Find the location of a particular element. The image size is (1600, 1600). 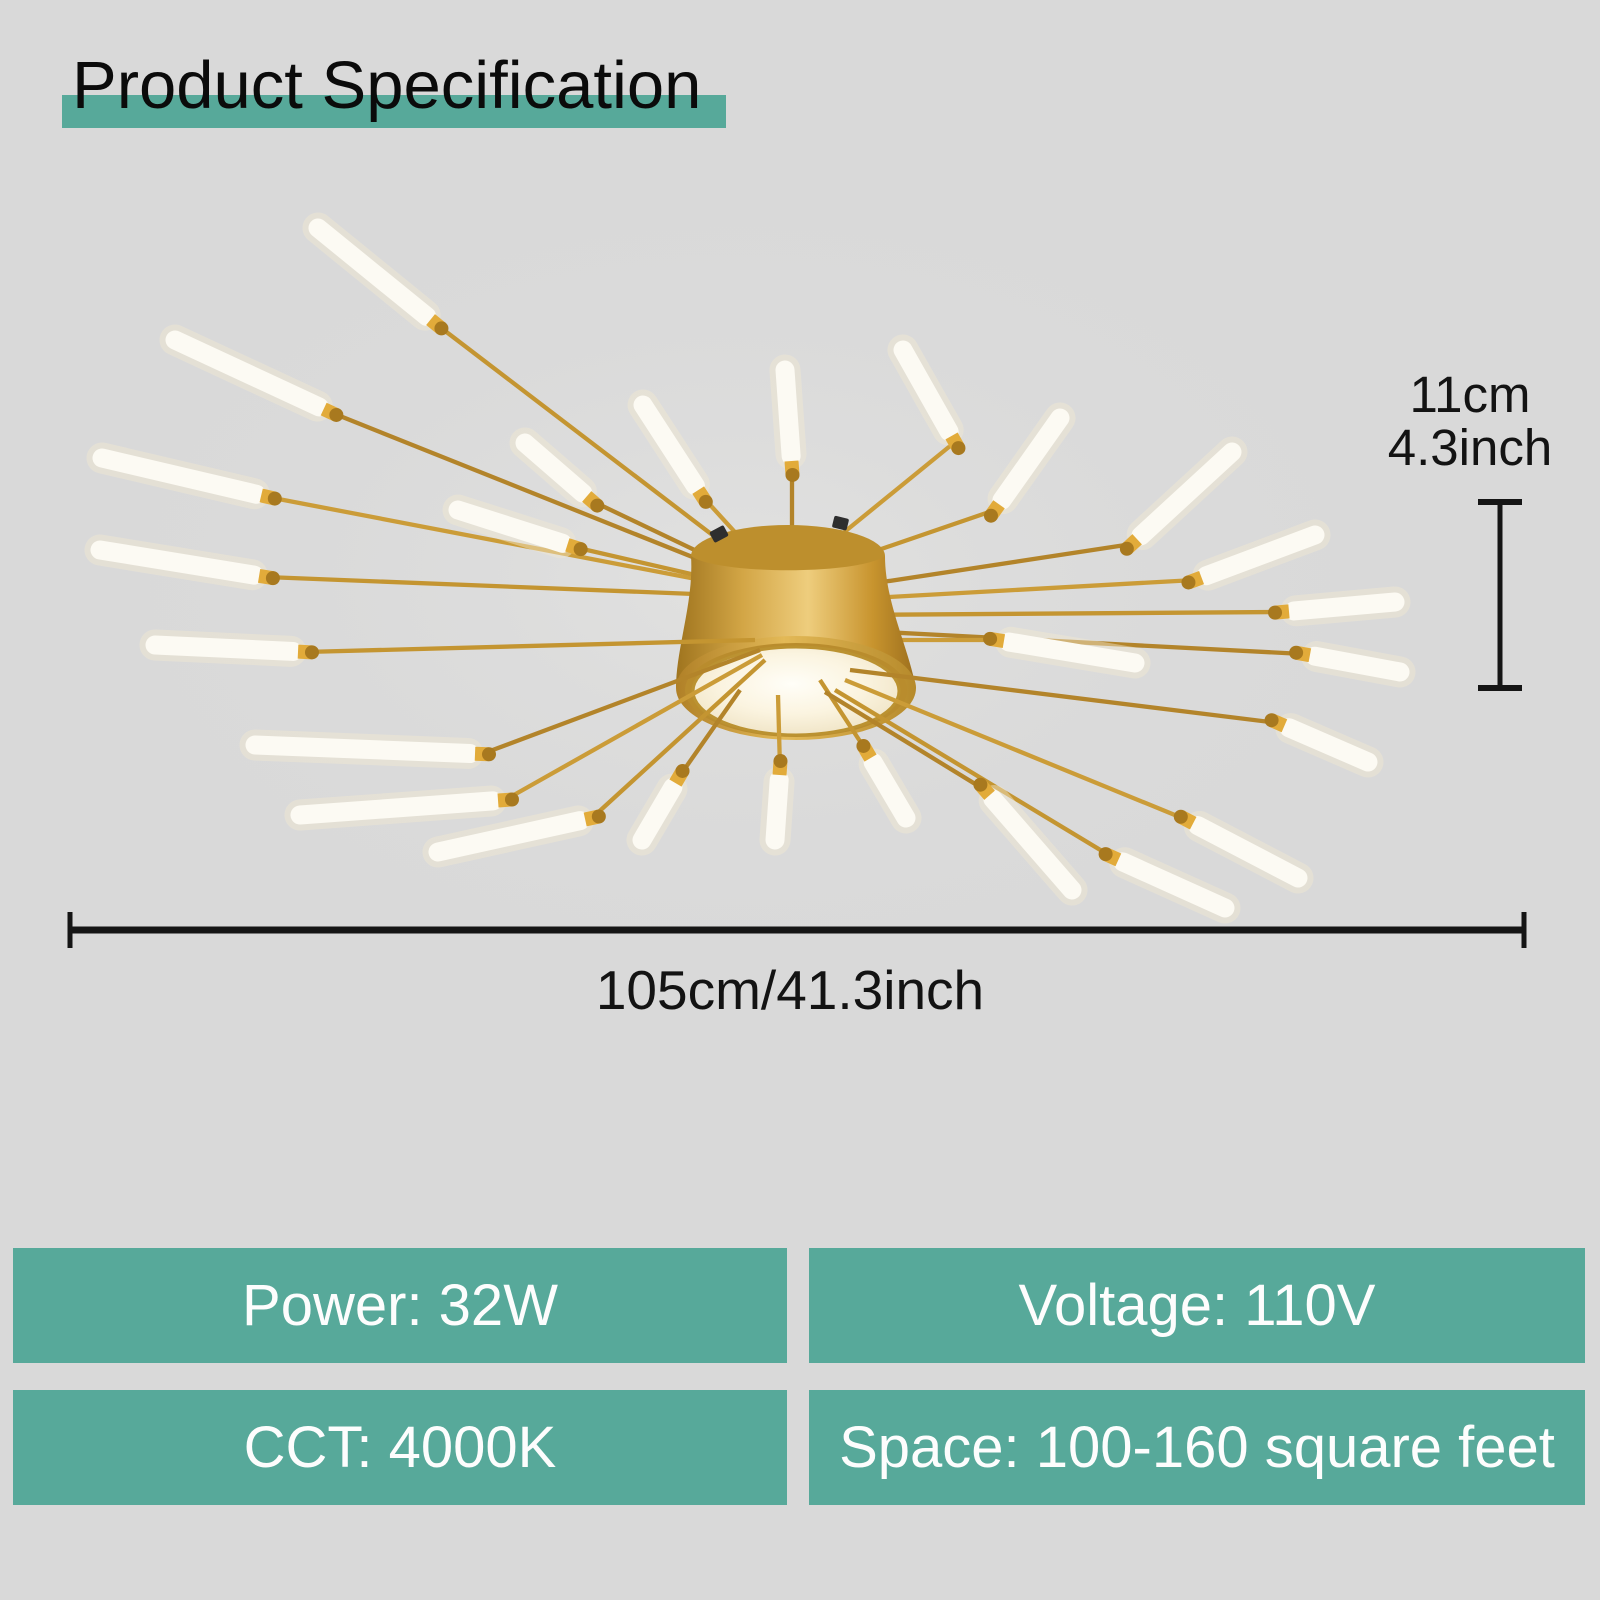

height-imperial-label: 4.3inch is located at coordinates (1470, 448).